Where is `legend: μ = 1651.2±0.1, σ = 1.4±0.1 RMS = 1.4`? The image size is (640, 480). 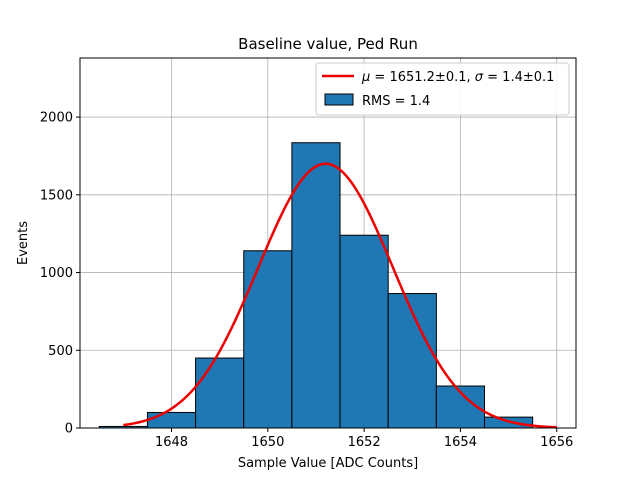 legend: μ = 1651.2±0.1, σ = 1.4±0.1 RMS = 1.4 is located at coordinates (442, 89).